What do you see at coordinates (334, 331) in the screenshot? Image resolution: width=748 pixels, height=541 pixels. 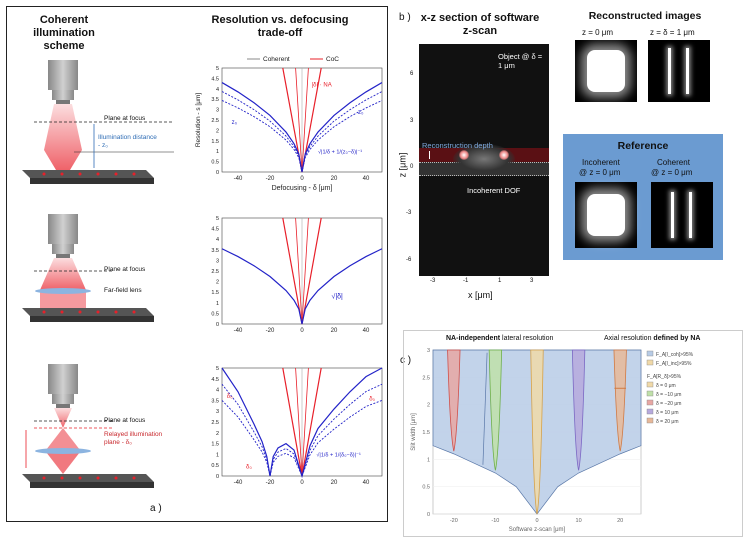 I see `xtick-3: 20` at bounding box center [334, 331].